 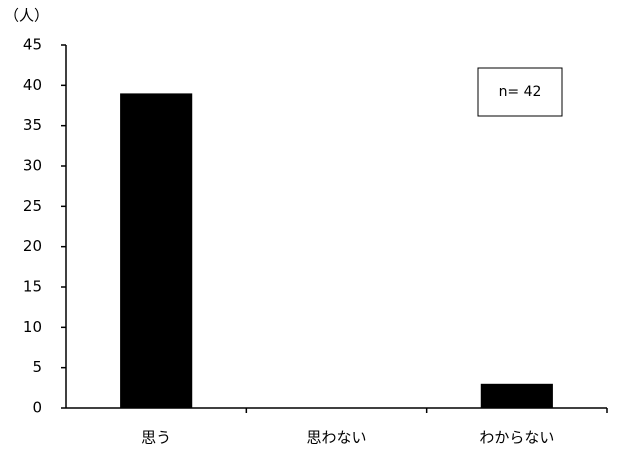 I want to click on y-tick-label: 40, so click(x=32, y=85).